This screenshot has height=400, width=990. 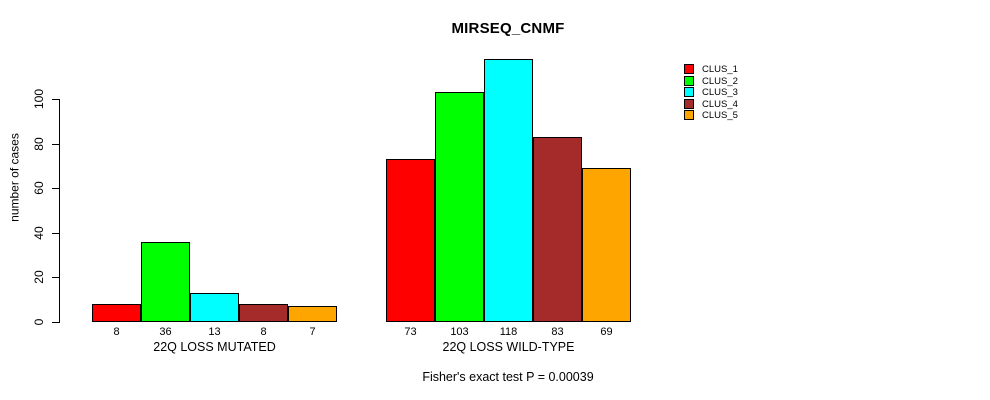 I want to click on y-tick-label: 80, so click(x=39, y=143).